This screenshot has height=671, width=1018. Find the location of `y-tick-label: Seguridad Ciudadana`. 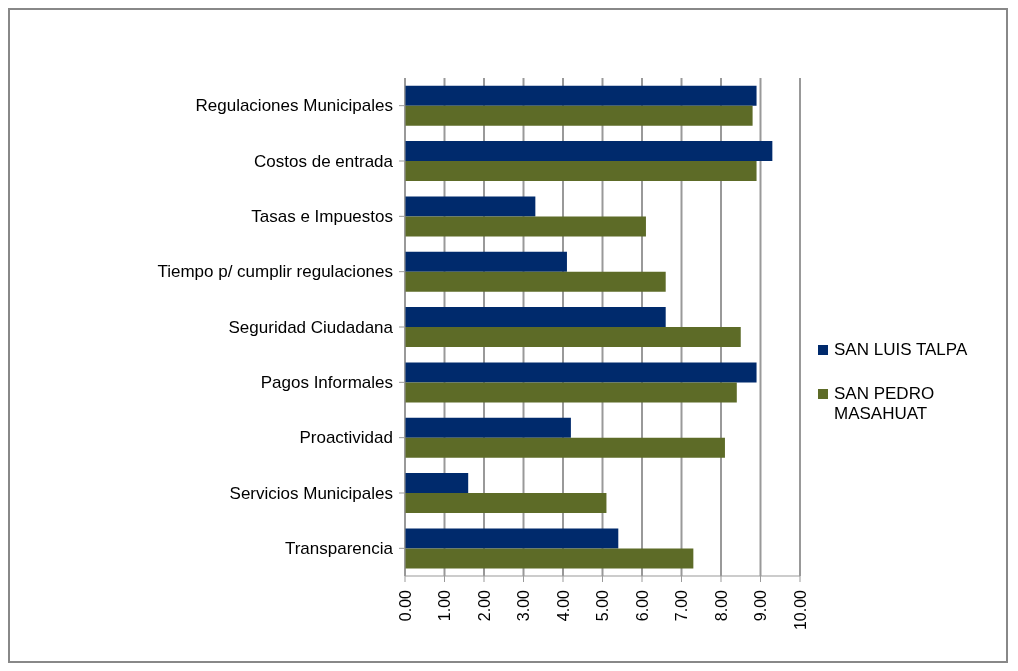

y-tick-label: Seguridad Ciudadana is located at coordinates (311, 327).